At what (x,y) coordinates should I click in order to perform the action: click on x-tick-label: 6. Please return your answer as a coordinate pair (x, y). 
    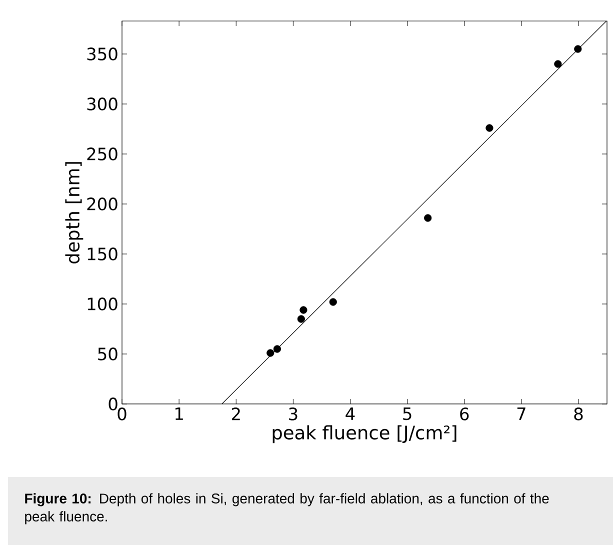
    Looking at the image, I should click on (464, 414).